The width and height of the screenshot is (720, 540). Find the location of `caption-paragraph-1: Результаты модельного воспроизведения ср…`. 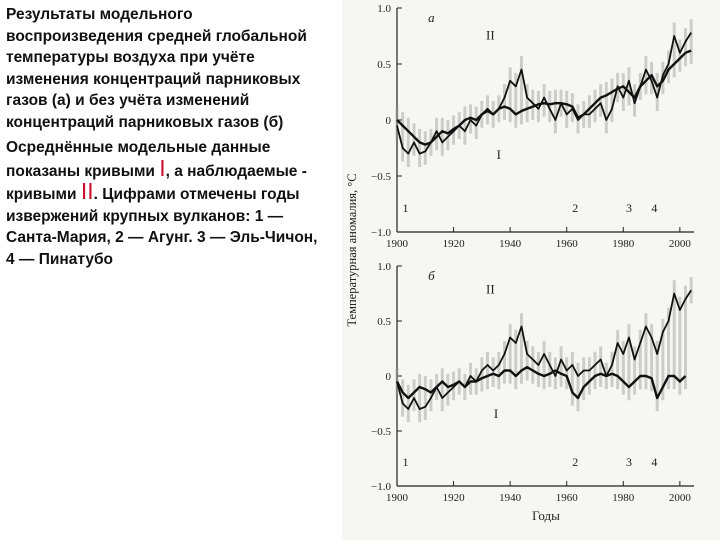

caption-paragraph-1: Результаты модельного воспроизведения ср… is located at coordinates (156, 68).